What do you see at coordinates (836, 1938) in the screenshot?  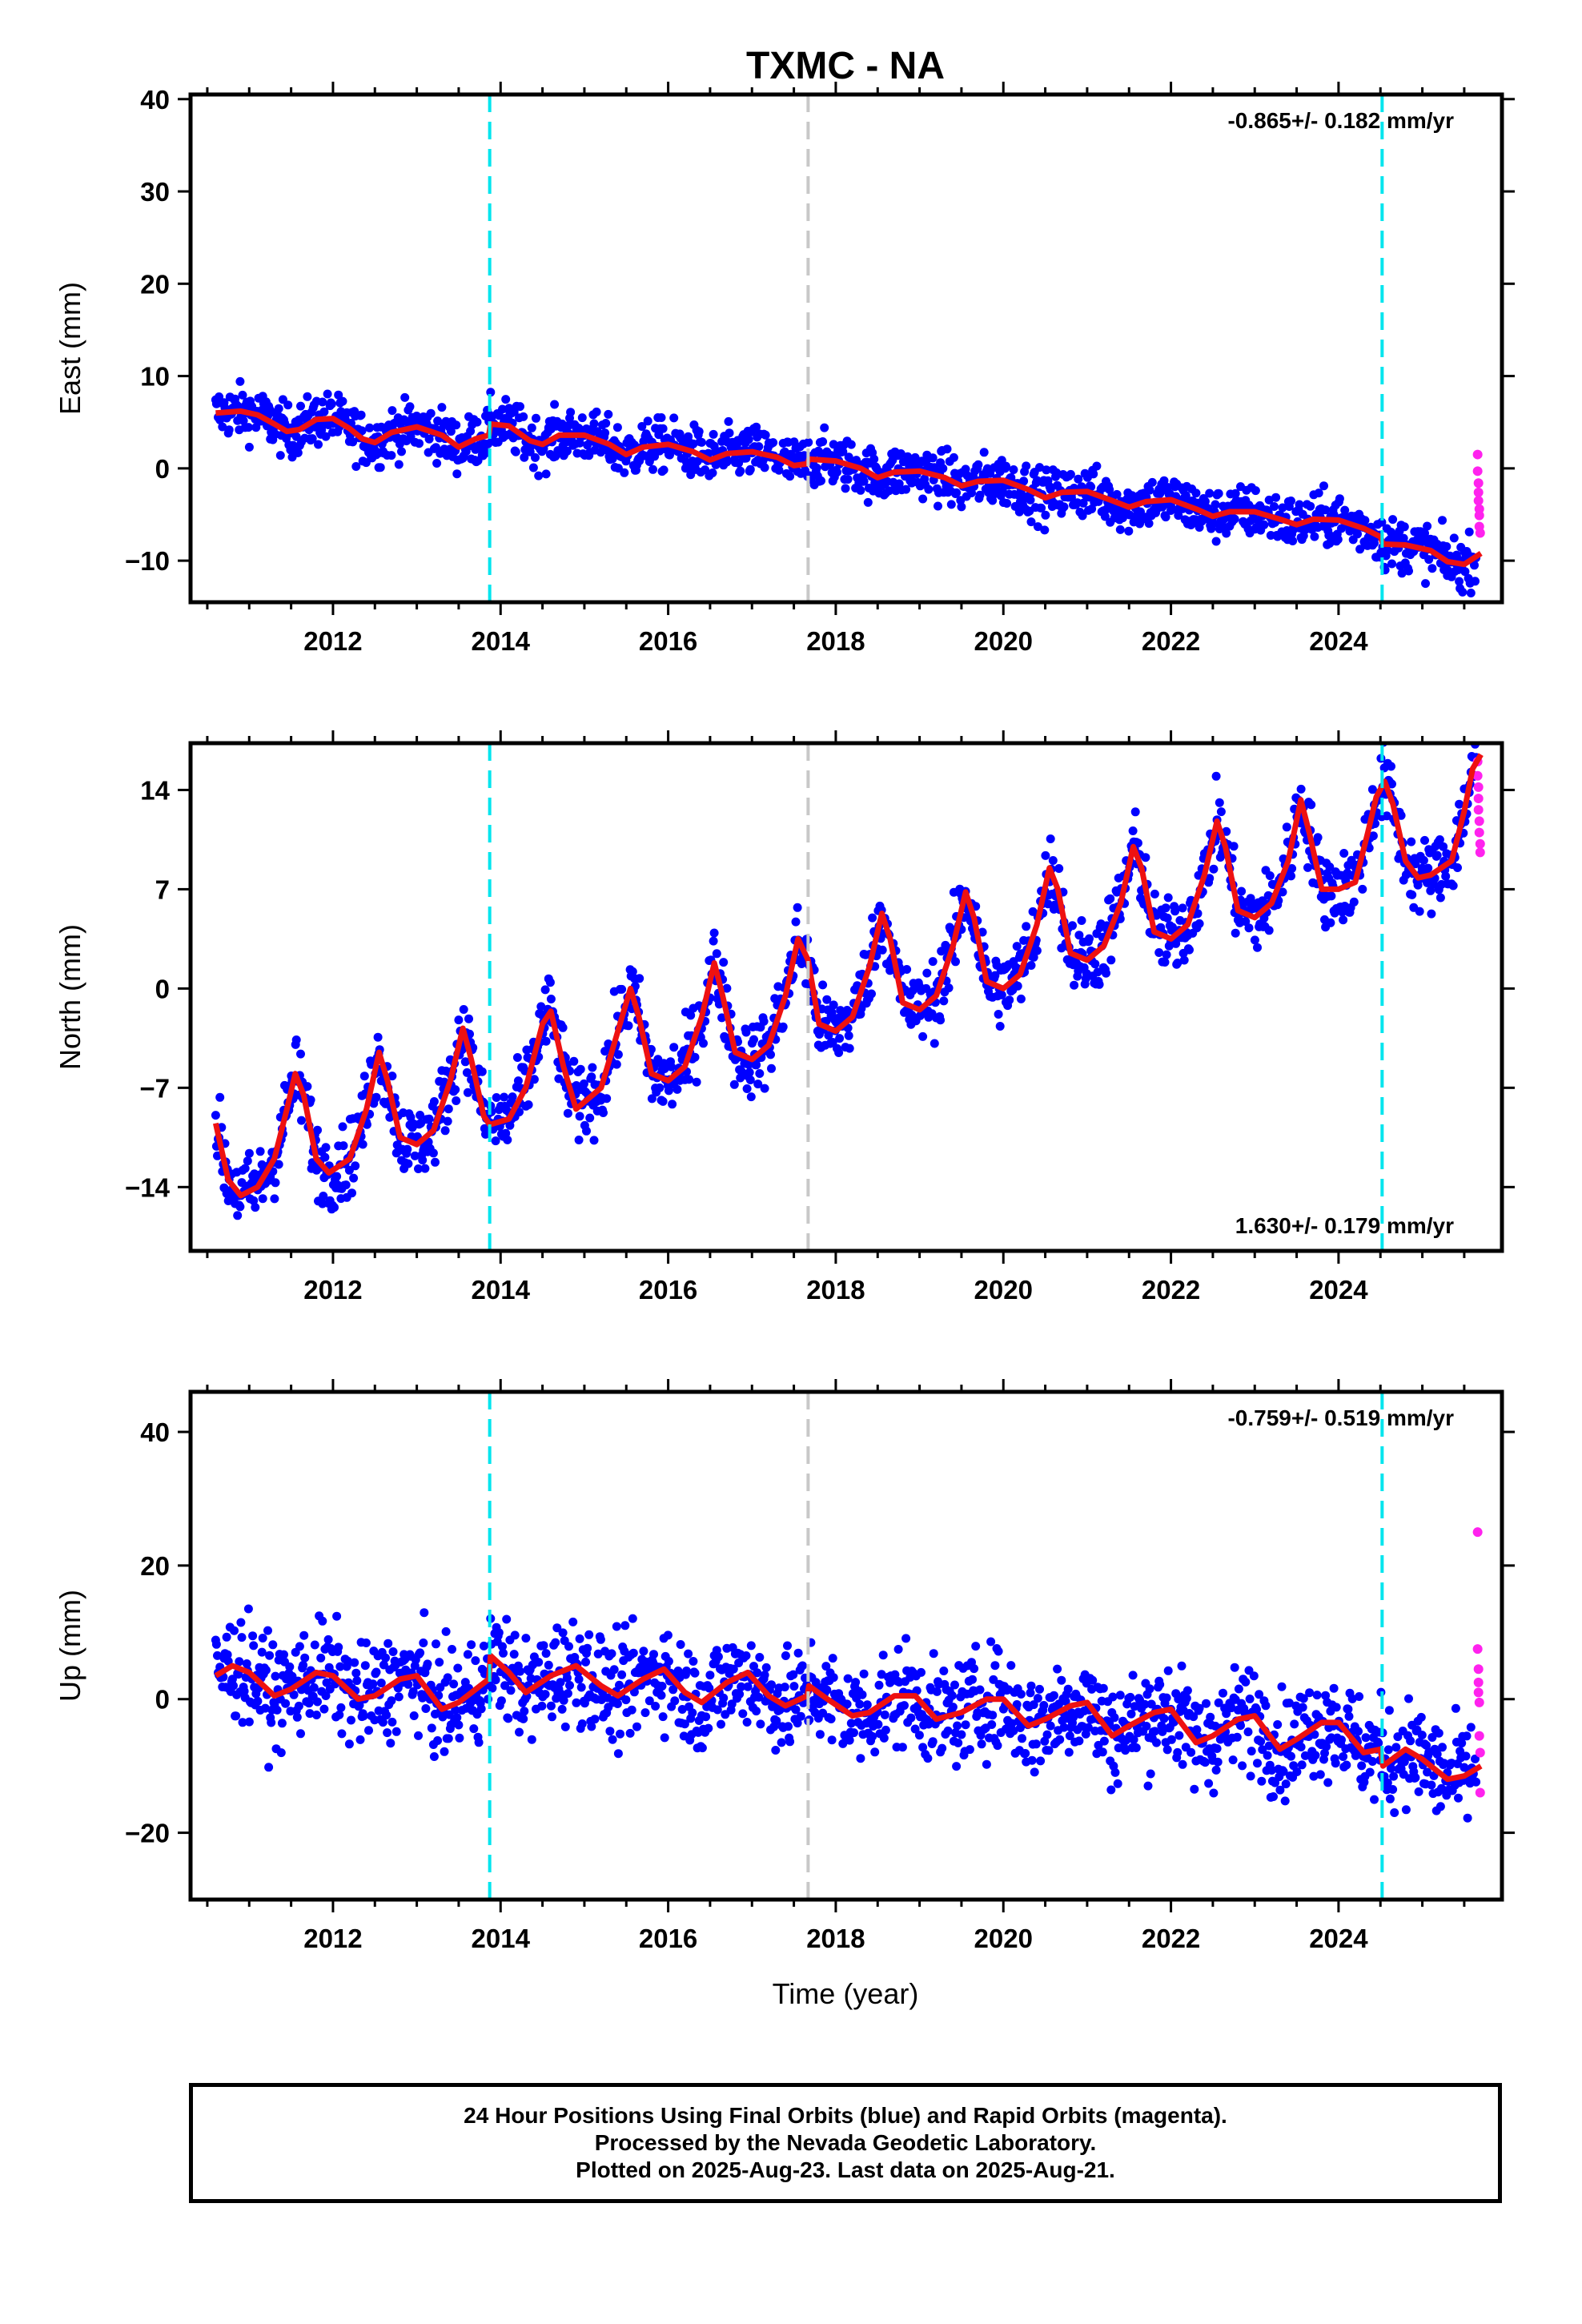 I see `x-tick-label: 2018` at bounding box center [836, 1938].